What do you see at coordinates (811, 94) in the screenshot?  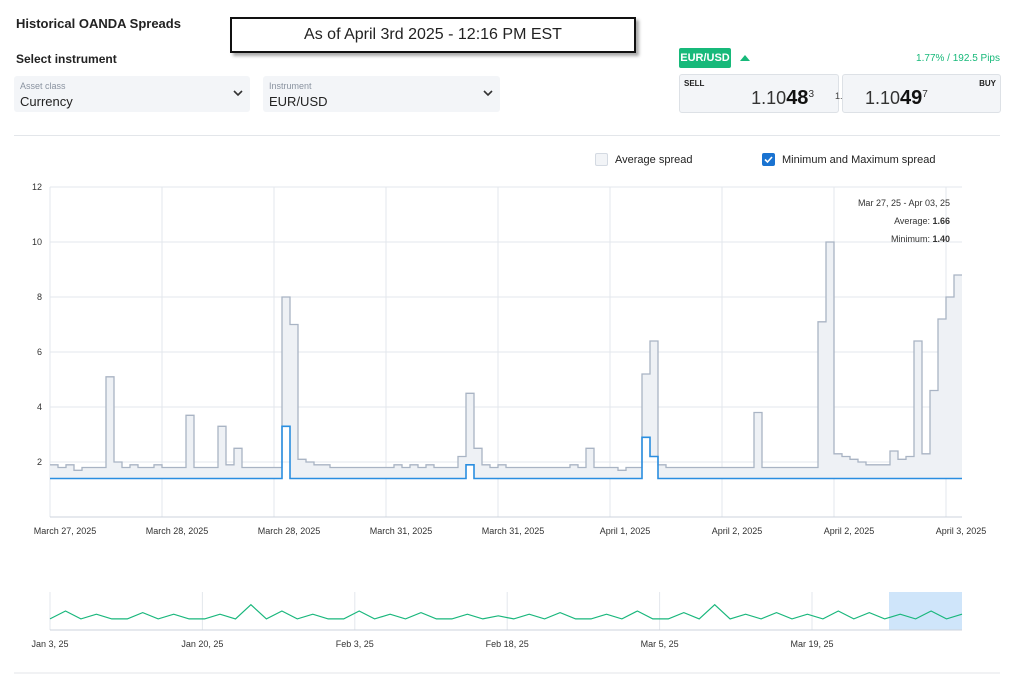 I see `fraction: 3` at bounding box center [811, 94].